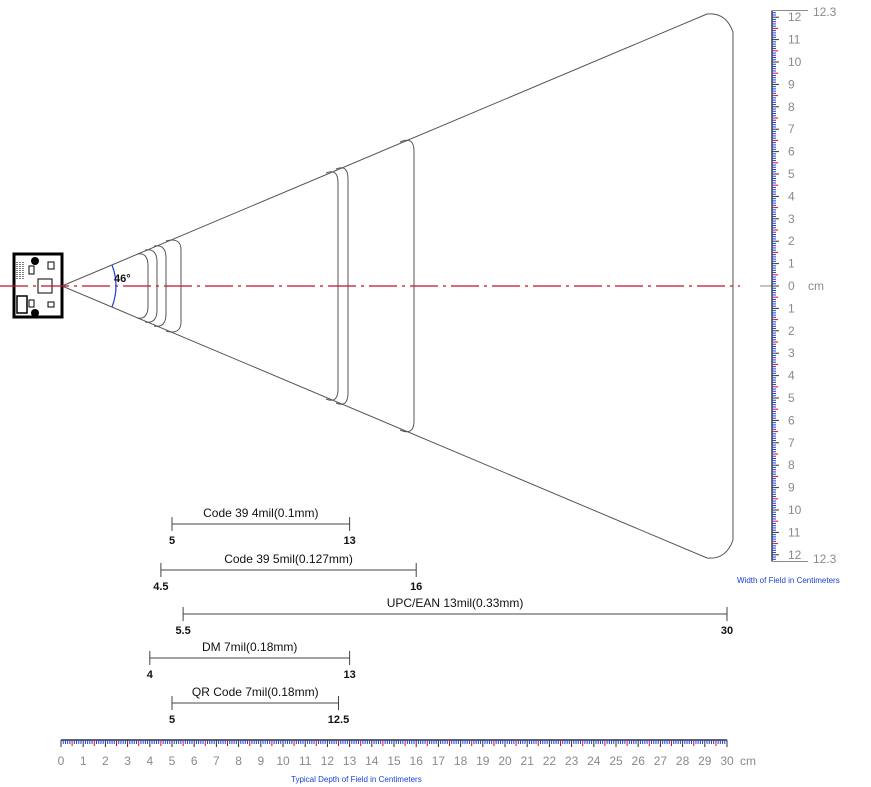 Image resolution: width=871 pixels, height=787 pixels. I want to click on range-bar-min-label: 5.5, so click(182, 631).